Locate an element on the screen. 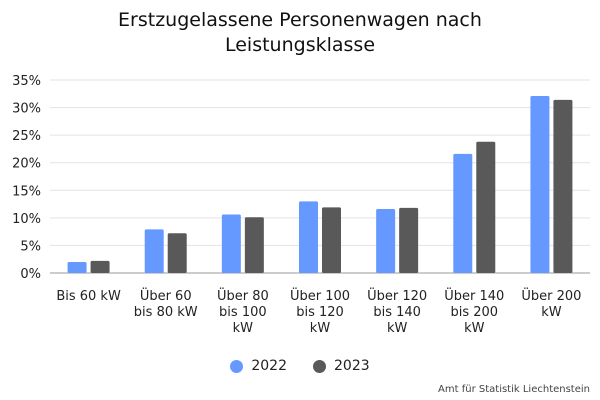 The width and height of the screenshot is (600, 400). y-tick-label: 20% is located at coordinates (26, 164).